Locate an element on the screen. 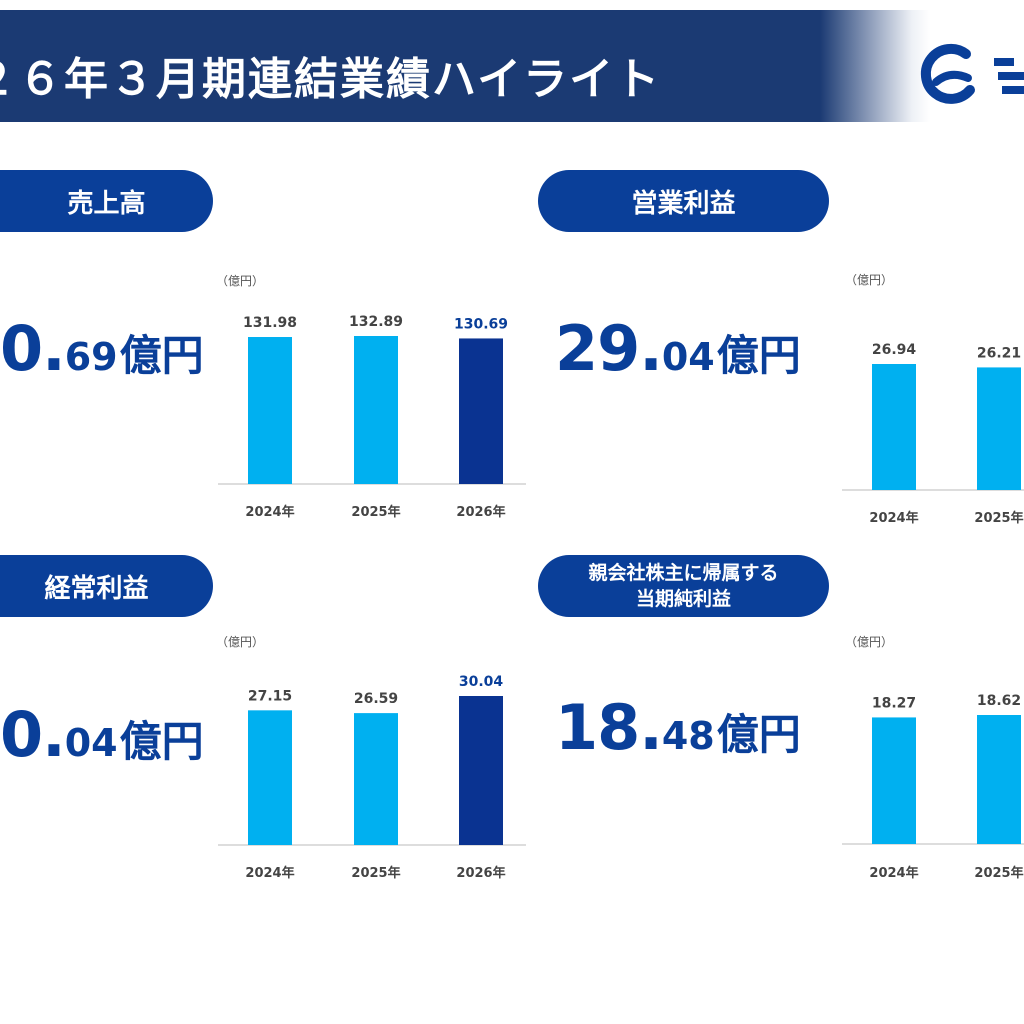 The height and width of the screenshot is (1024, 1024). big-value-sales: 0. 69 億円 is located at coordinates (102, 349).